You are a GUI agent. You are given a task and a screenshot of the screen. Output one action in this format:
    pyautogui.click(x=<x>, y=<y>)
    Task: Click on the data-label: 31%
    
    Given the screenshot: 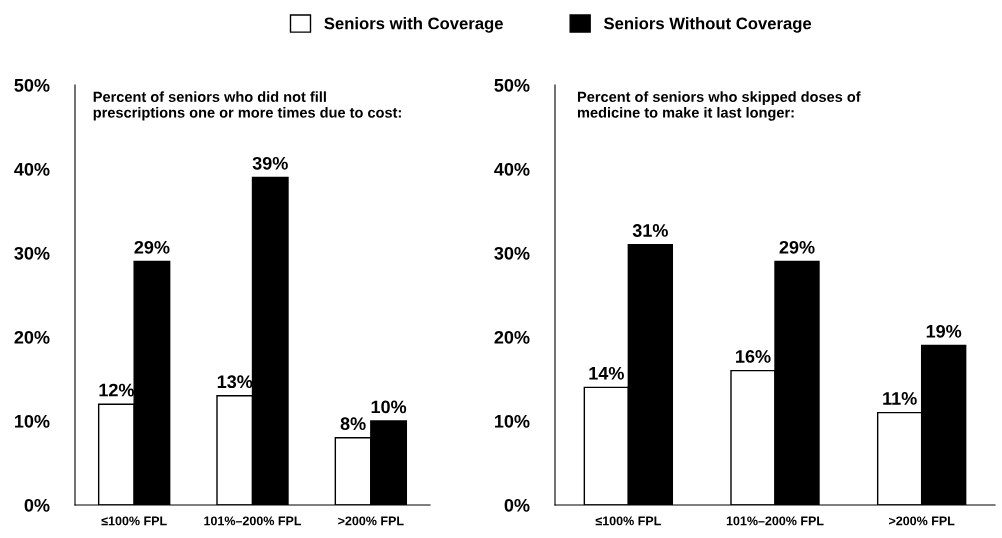 What is the action you would take?
    pyautogui.click(x=650, y=230)
    